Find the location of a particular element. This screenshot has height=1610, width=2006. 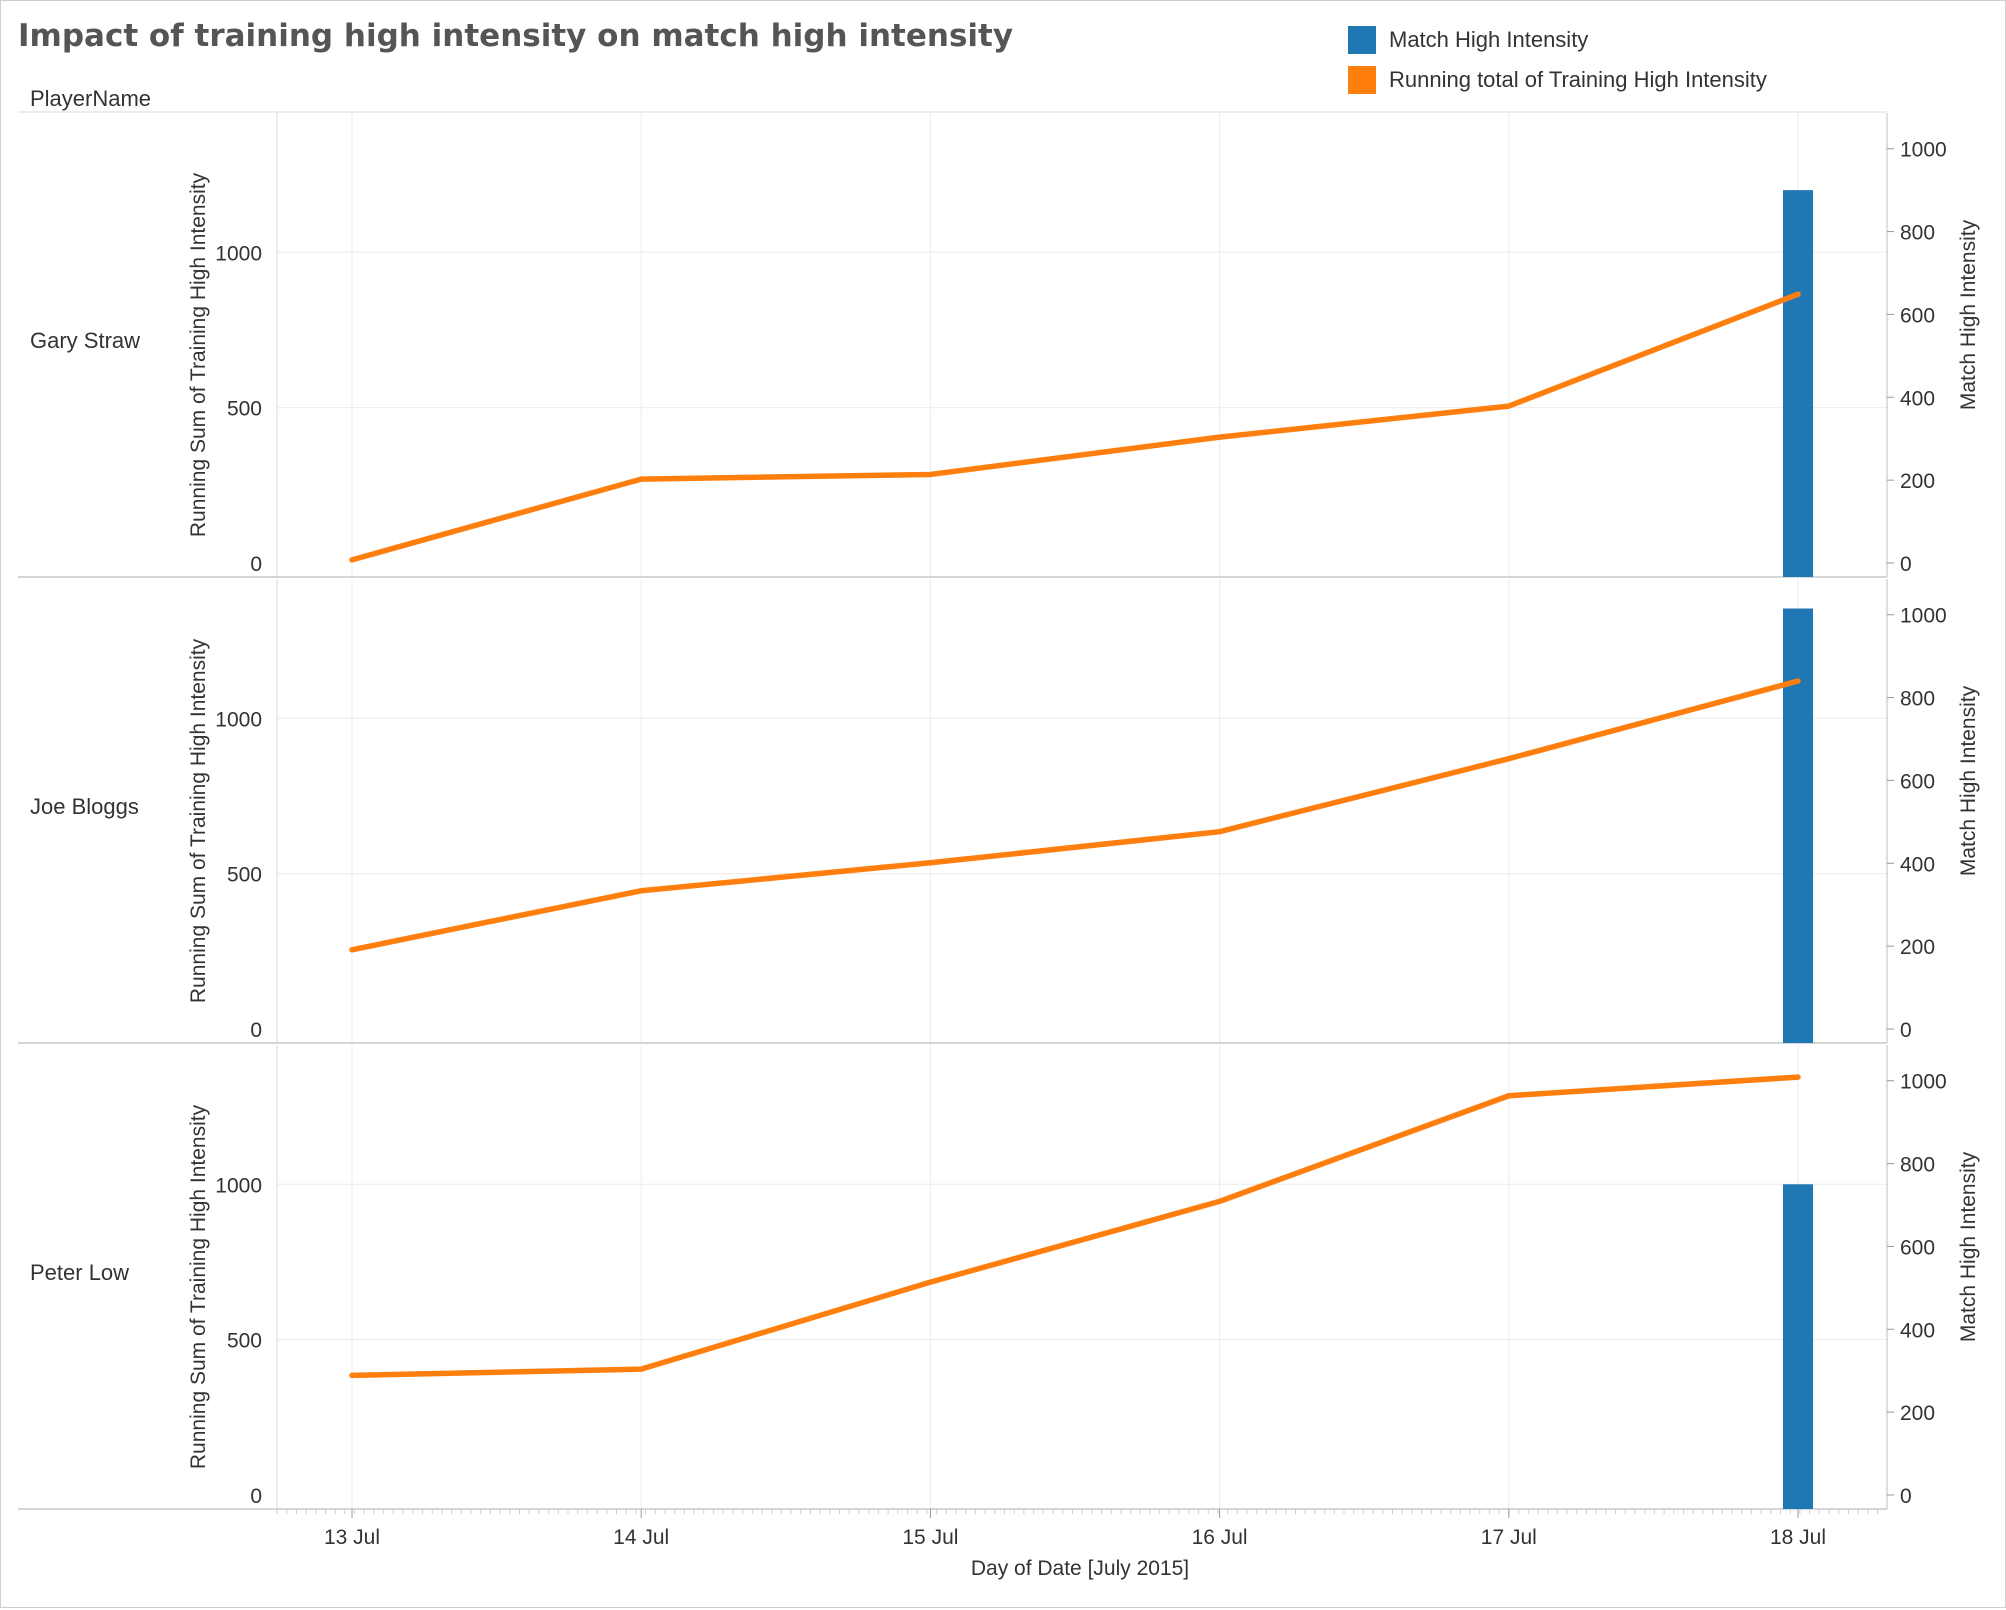

x-axis-title: Day of Date [July 2015] is located at coordinates (1080, 1568).